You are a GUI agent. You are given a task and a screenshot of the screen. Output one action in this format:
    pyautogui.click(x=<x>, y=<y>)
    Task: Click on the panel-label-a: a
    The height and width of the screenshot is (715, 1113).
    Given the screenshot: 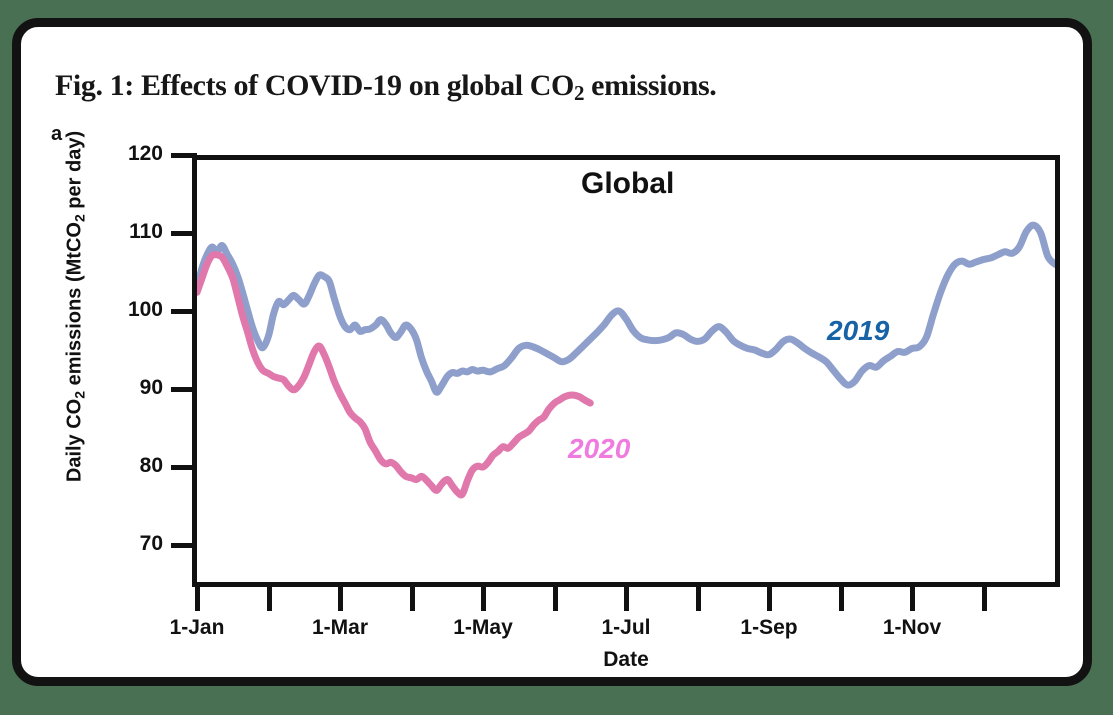 What is the action you would take?
    pyautogui.click(x=57, y=134)
    